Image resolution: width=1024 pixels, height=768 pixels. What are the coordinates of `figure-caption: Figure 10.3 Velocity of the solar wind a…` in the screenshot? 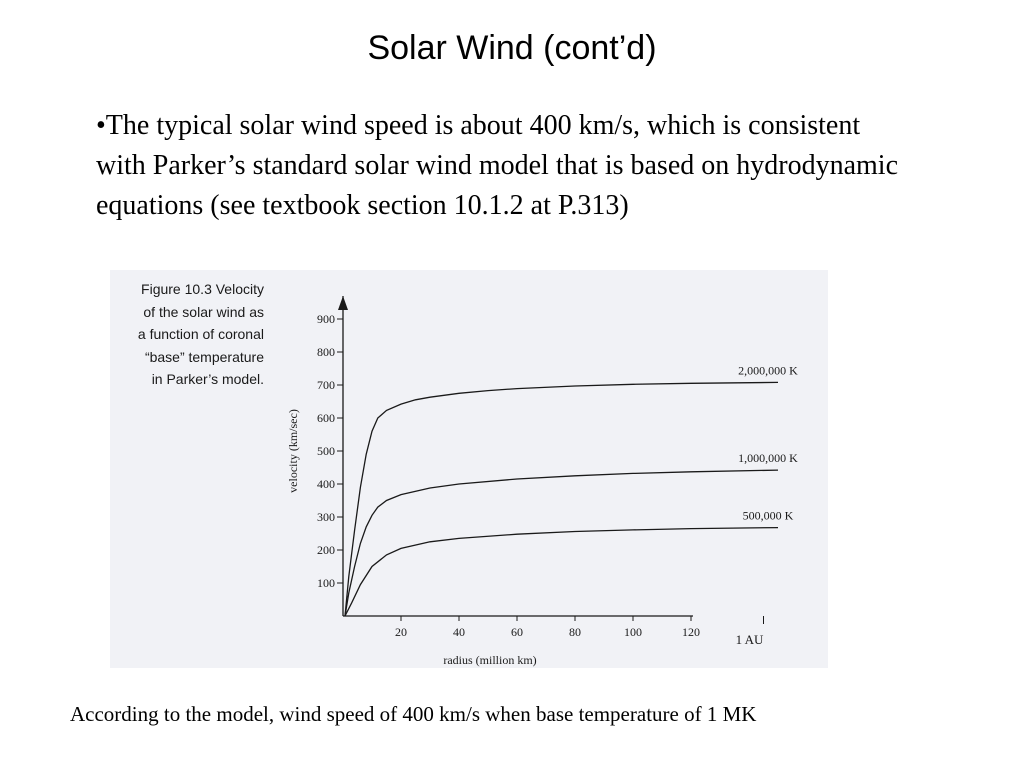 It's located at (187, 334).